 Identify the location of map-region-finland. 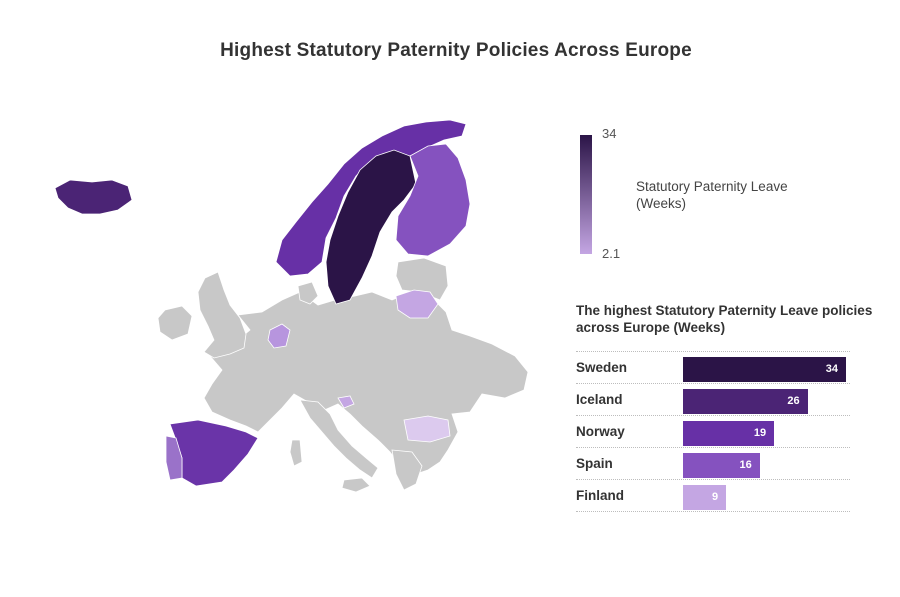
(433, 200).